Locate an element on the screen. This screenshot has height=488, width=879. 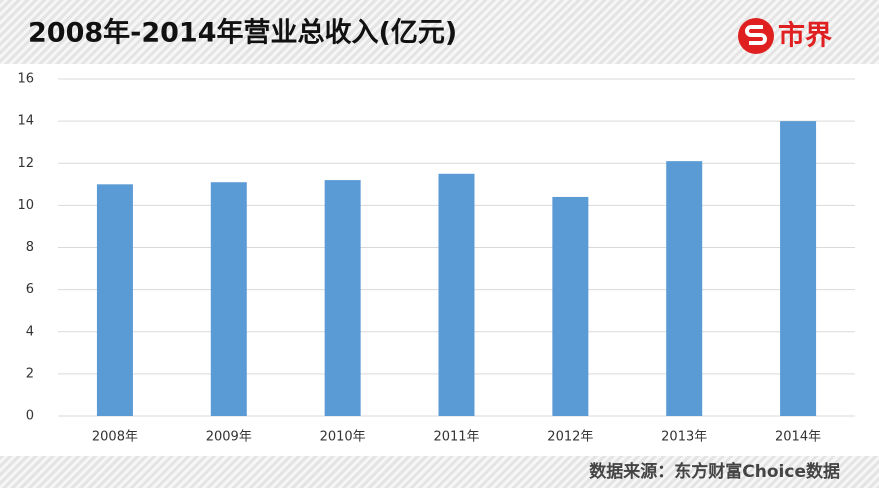
chart-title: 2008年-2014年营业总收入(亿元) is located at coordinates (242, 33).